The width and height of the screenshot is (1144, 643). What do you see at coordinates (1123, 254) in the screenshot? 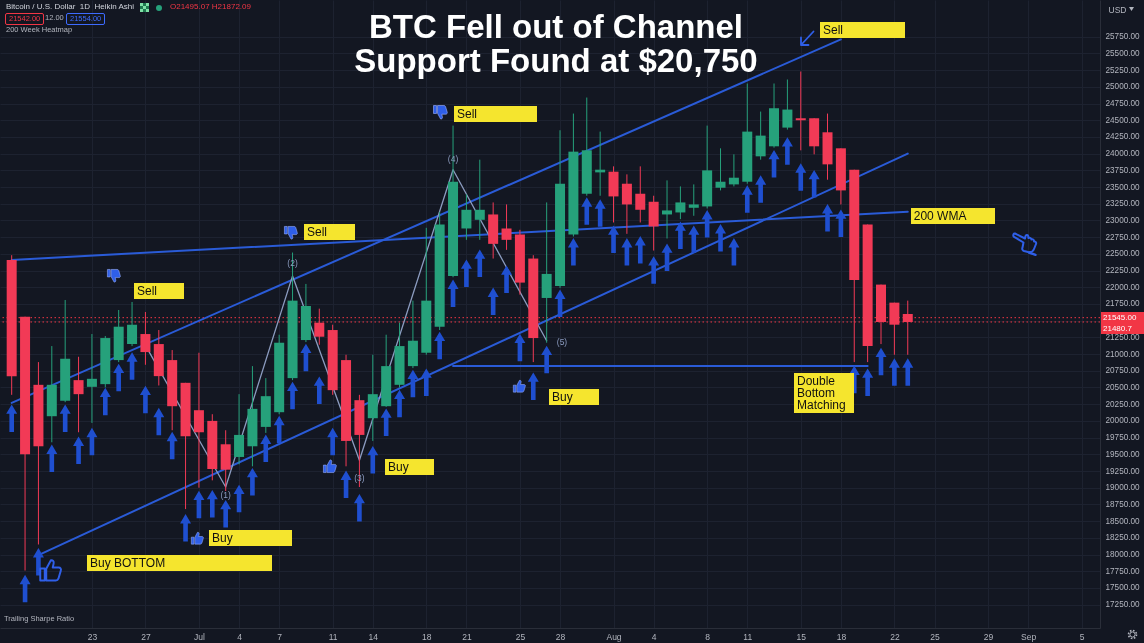
I see `y-tick-label: 22500.00` at bounding box center [1123, 254].